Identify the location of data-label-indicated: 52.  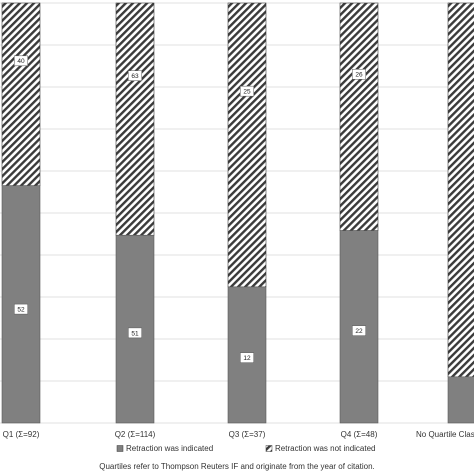
(21, 309).